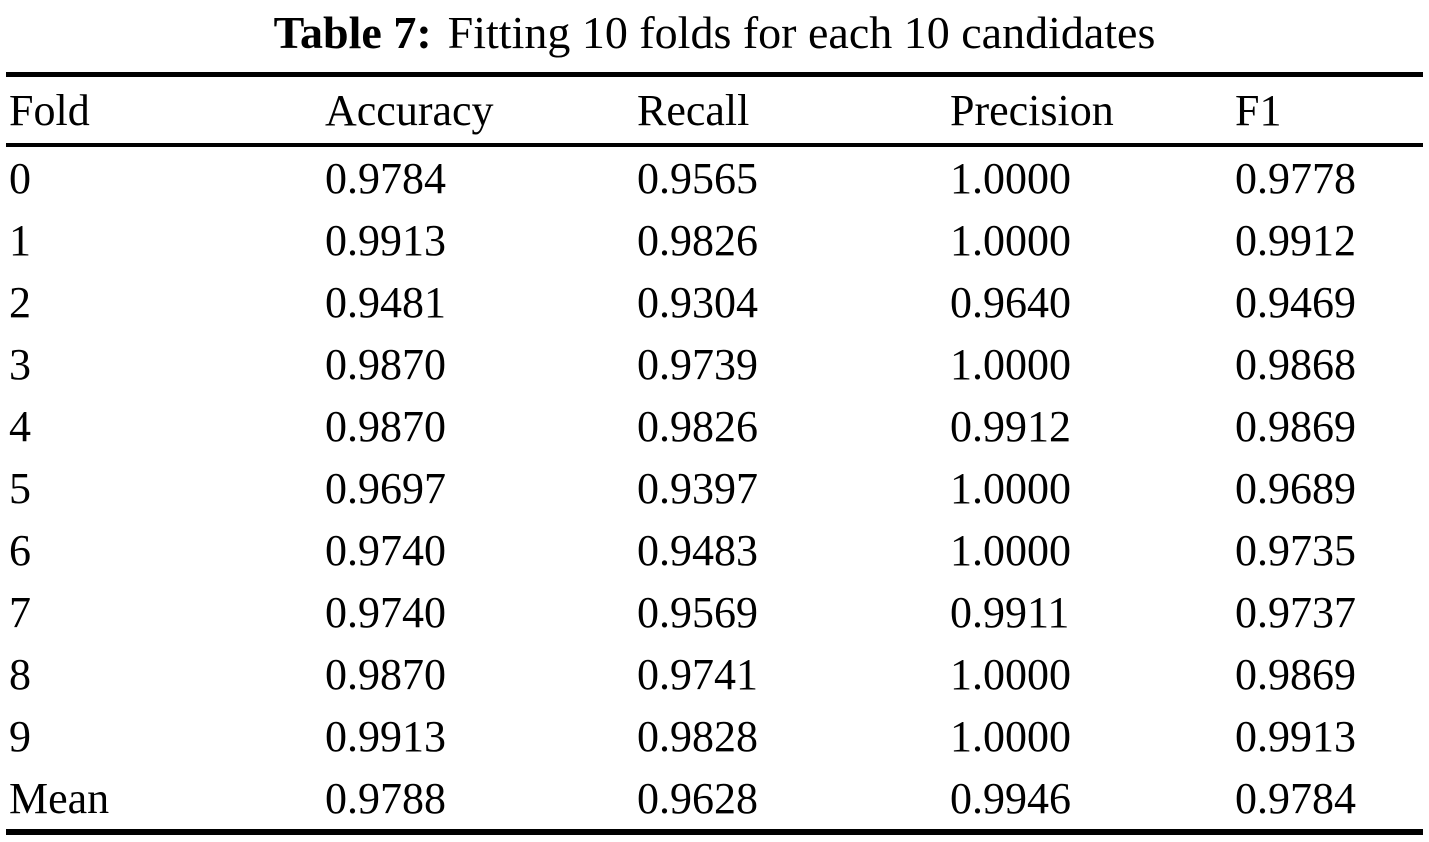  I want to click on cell-recall: 0.9483, so click(697, 550).